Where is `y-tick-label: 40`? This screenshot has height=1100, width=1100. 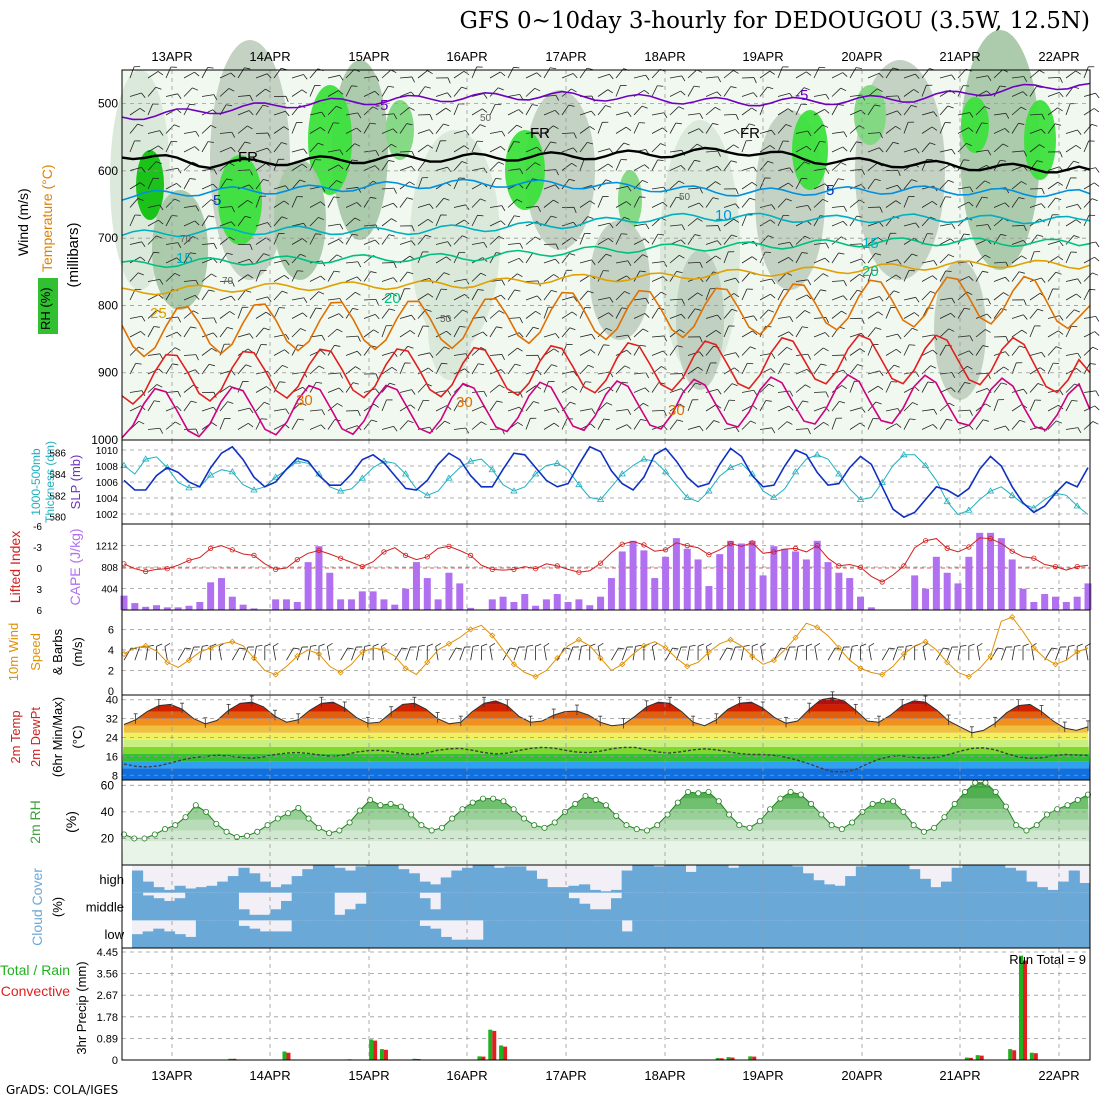 y-tick-label: 40 is located at coordinates (108, 812).